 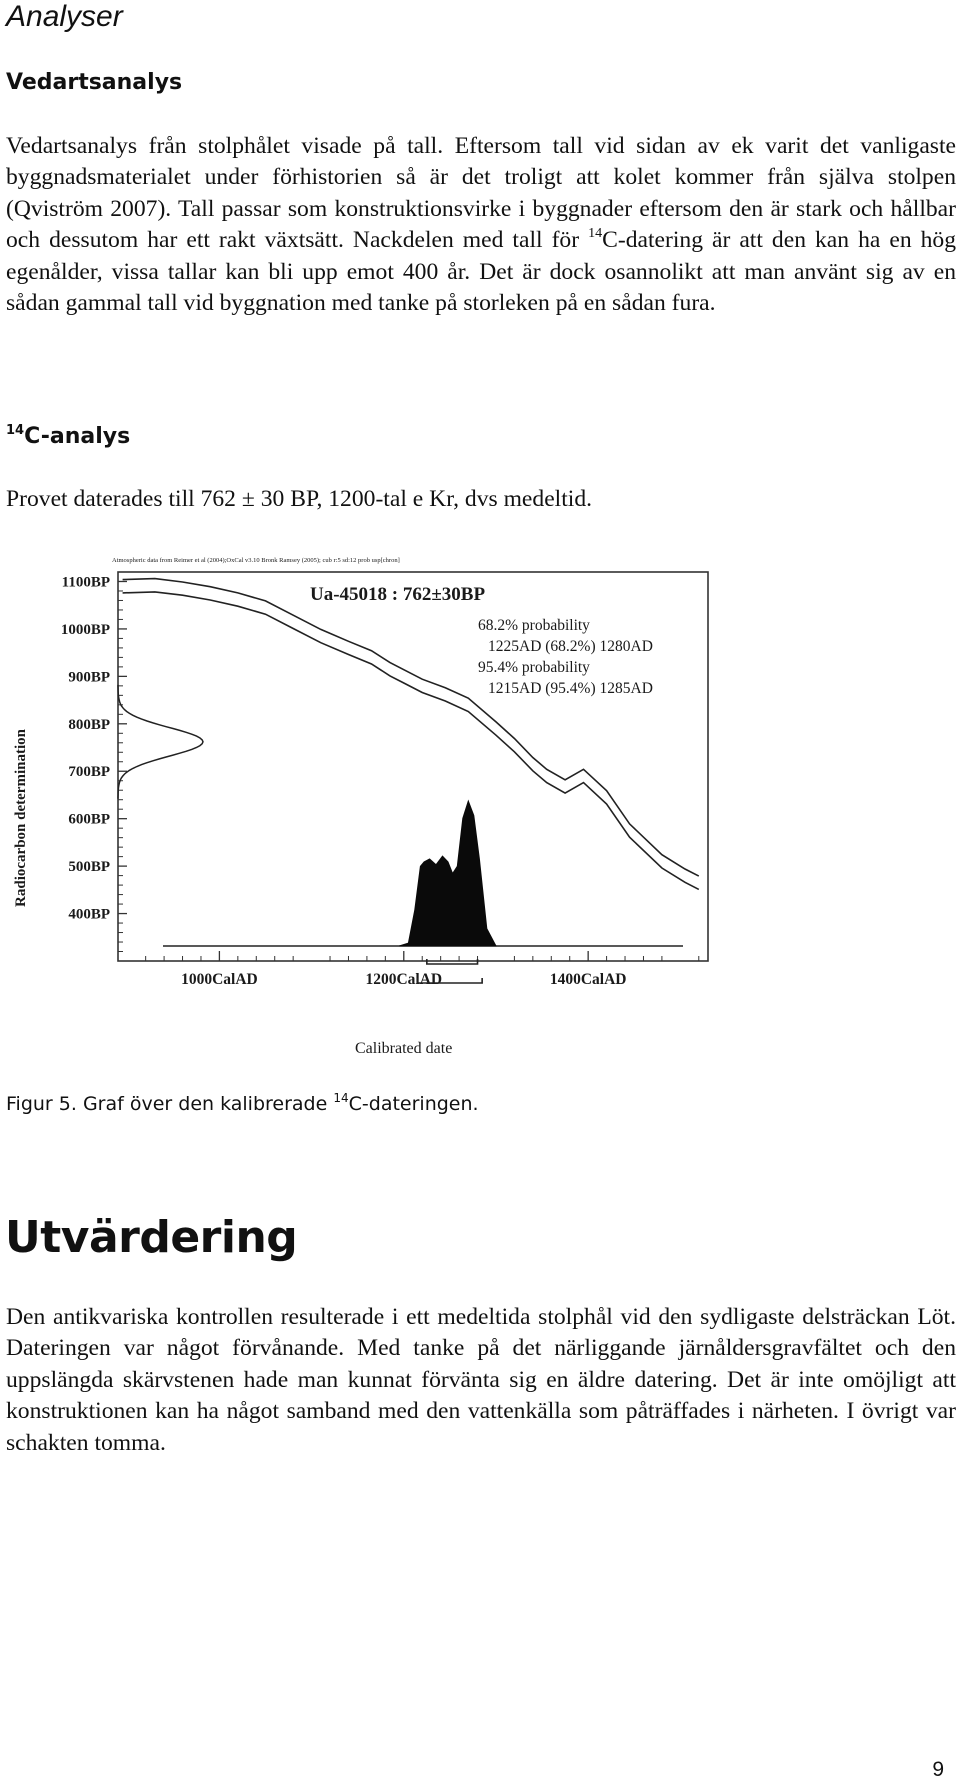 I want to click on x-tick-label: 1400CalAD, so click(x=588, y=979).